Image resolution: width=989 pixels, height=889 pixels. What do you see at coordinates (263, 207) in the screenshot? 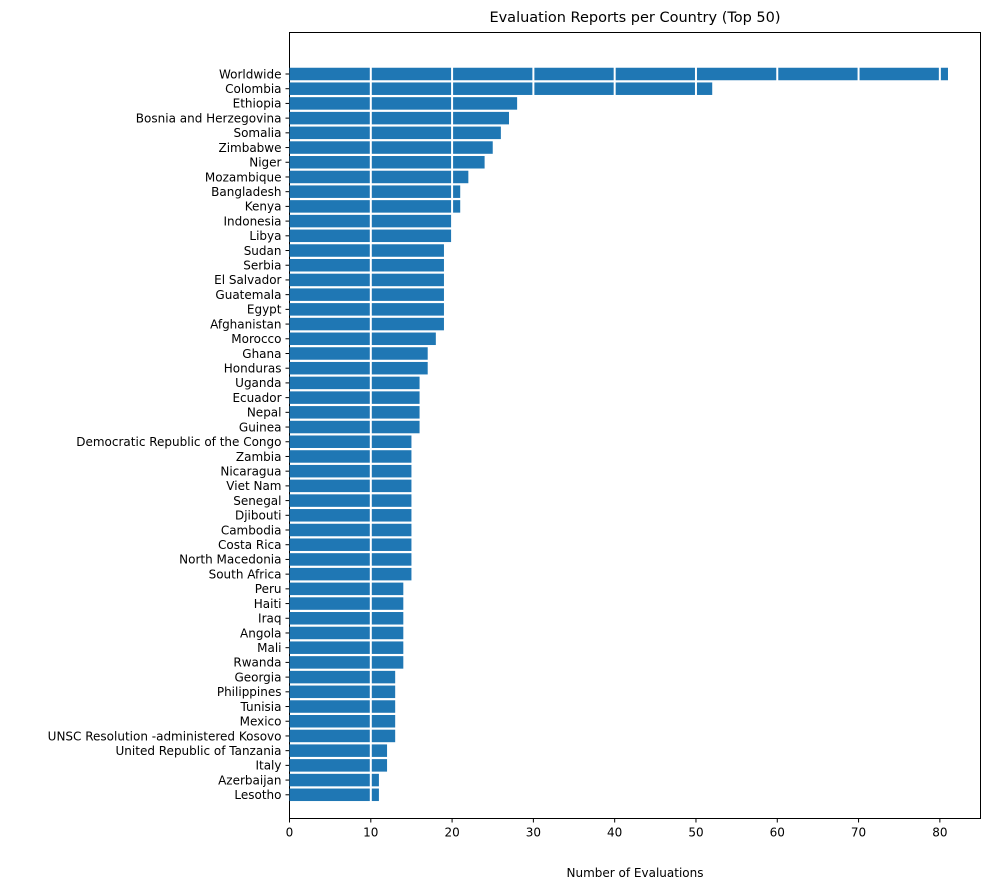
I see `y-tick-label: Kenya` at bounding box center [263, 207].